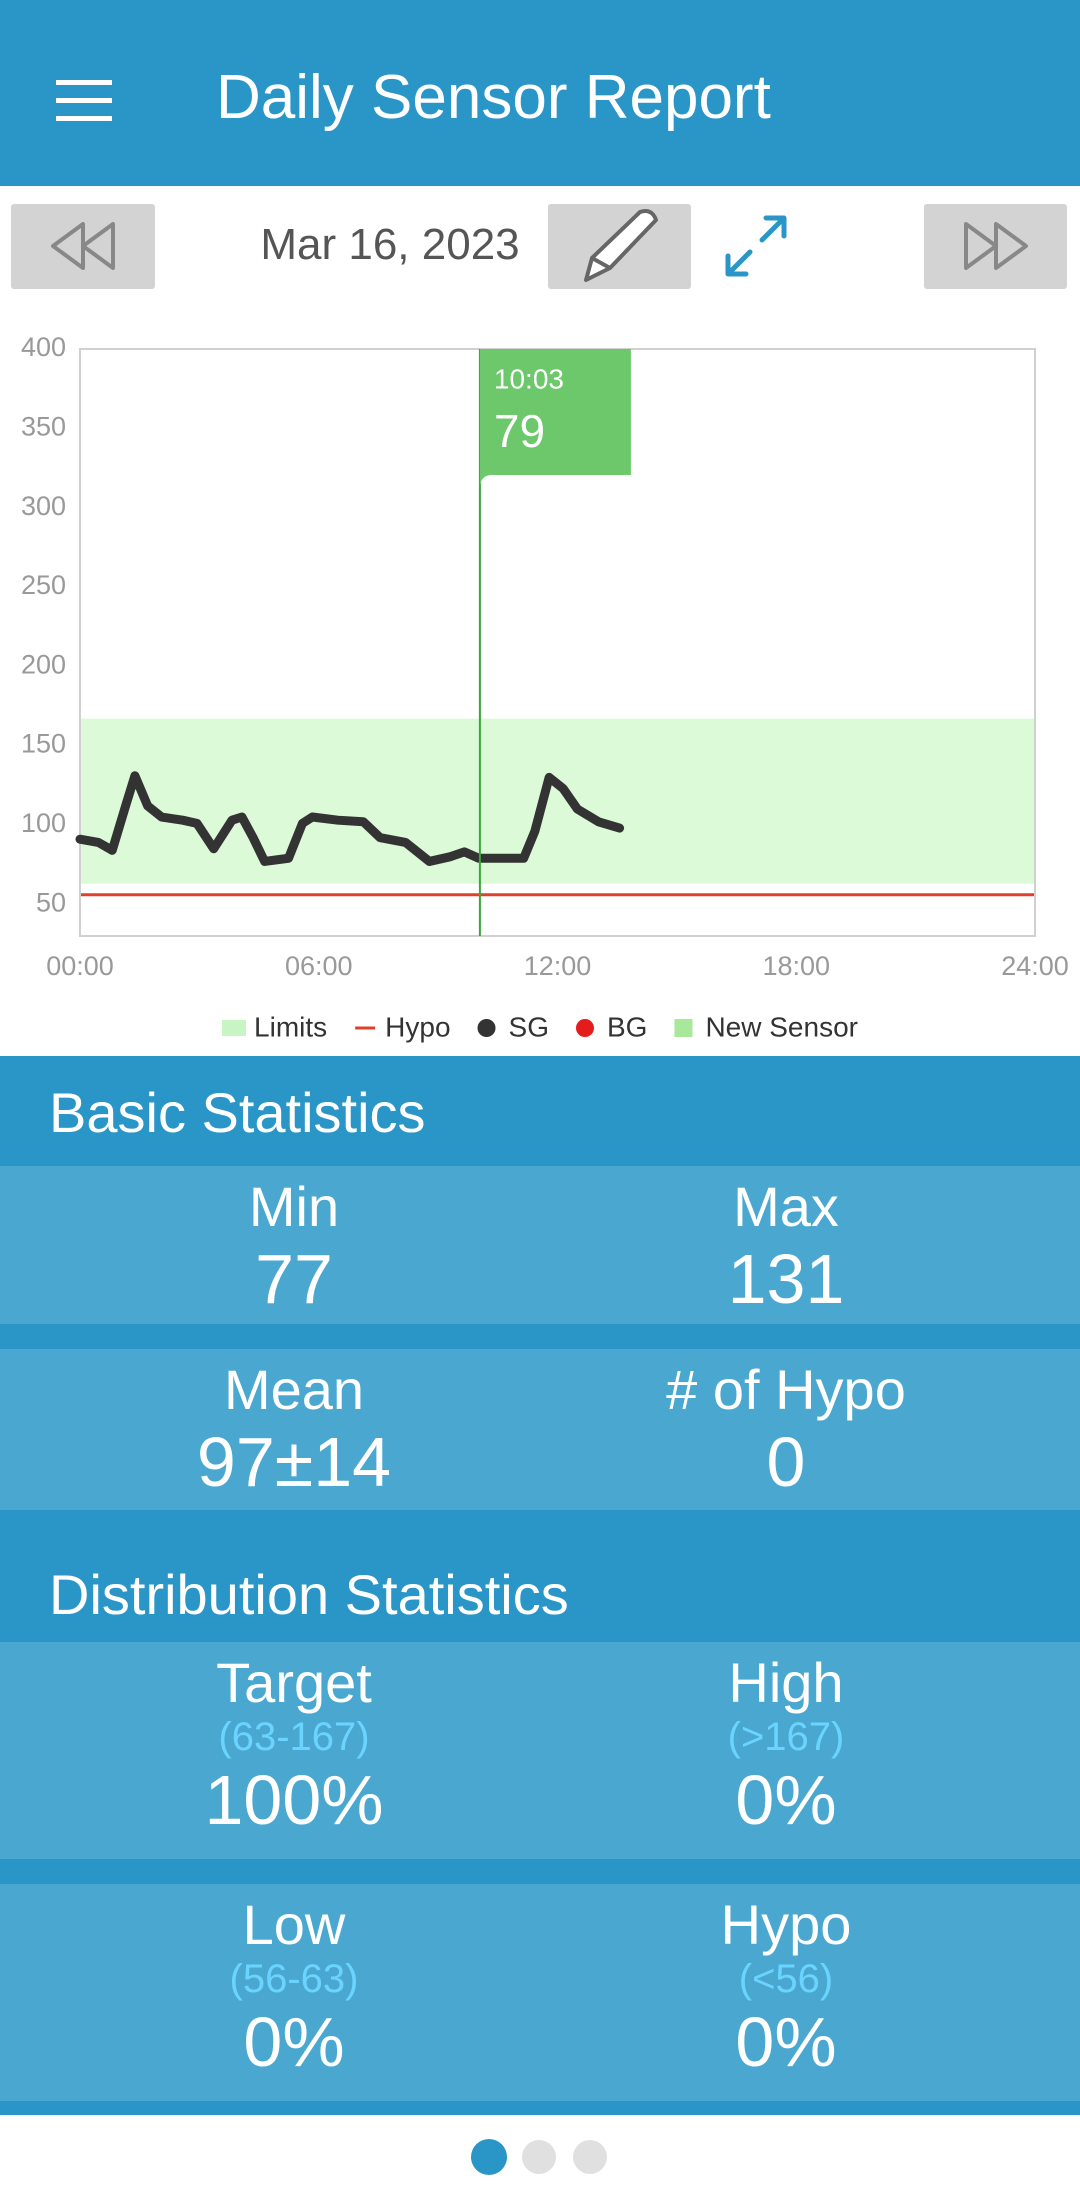 This screenshot has width=1080, height=2208. What do you see at coordinates (540, 1992) in the screenshot?
I see `stats-row: Low (56-63) 0% Hypo (<56) 0%` at bounding box center [540, 1992].